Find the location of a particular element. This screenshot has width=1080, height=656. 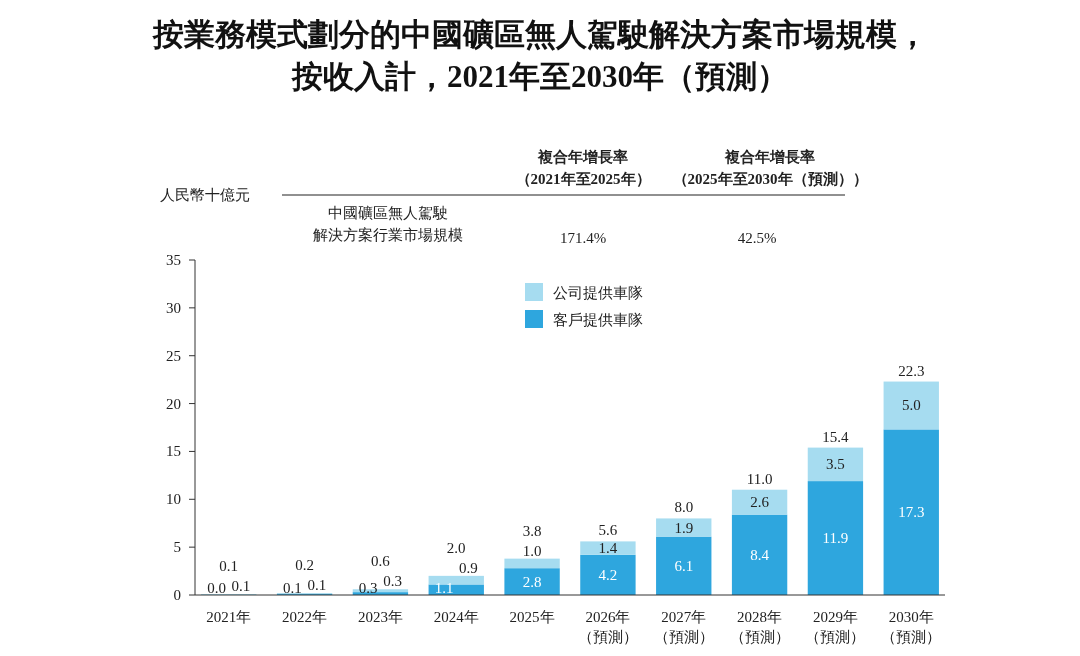

total-label: 0.1 is located at coordinates (241, 586).